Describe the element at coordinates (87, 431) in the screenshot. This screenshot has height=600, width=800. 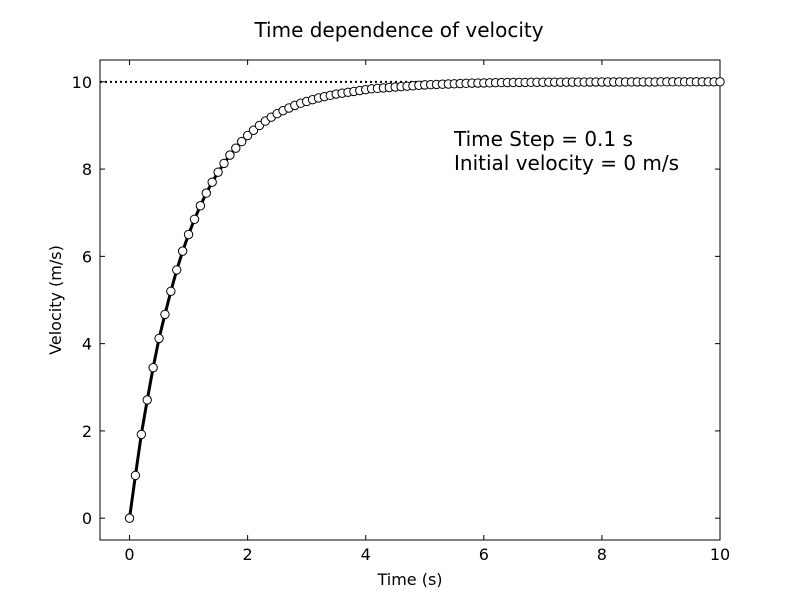
I see `y-tick-label: 2` at that location.